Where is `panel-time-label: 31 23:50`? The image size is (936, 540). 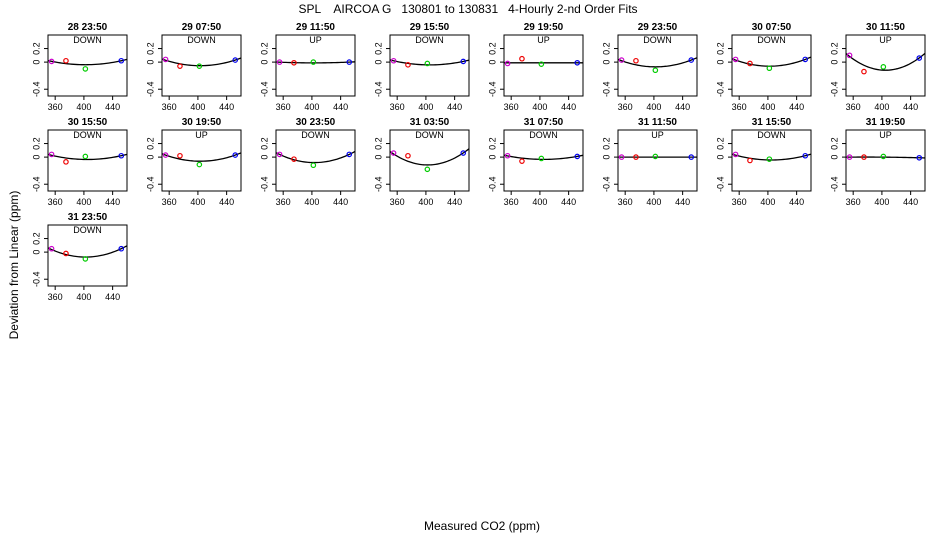 panel-time-label: 31 23:50 is located at coordinates (88, 217).